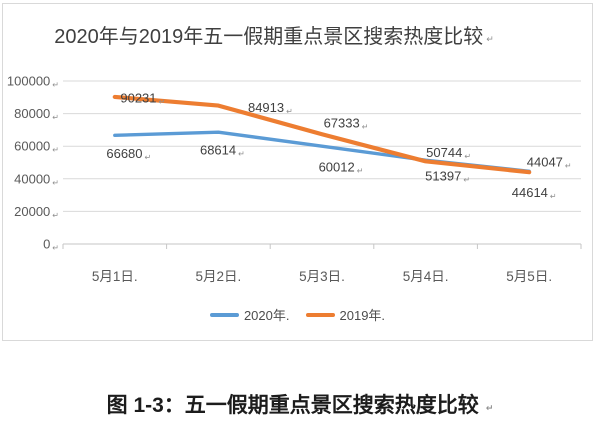 The width and height of the screenshot is (600, 440). Describe the element at coordinates (426, 276) in the screenshot. I see `x-tick-label: 5月4日.` at that location.